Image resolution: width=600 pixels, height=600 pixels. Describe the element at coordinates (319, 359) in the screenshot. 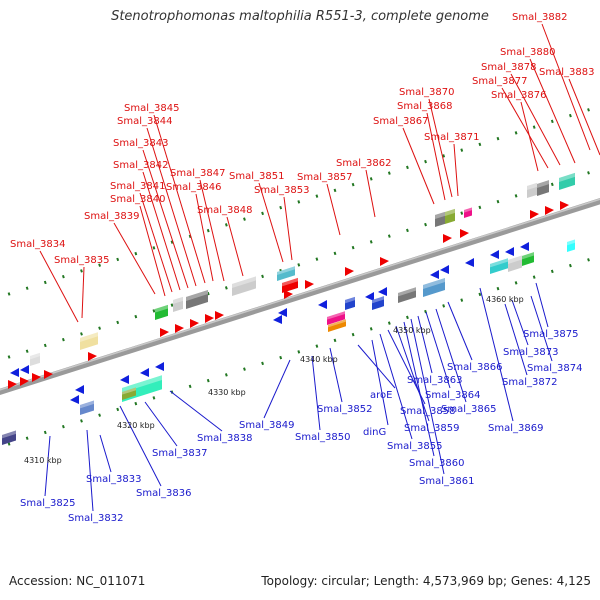

I see `scale-label: 4340 kbp` at that location.